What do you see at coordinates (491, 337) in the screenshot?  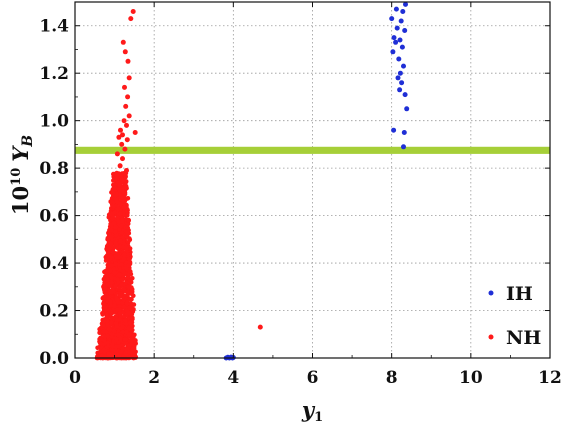 I see `legend-marker-nh` at bounding box center [491, 337].